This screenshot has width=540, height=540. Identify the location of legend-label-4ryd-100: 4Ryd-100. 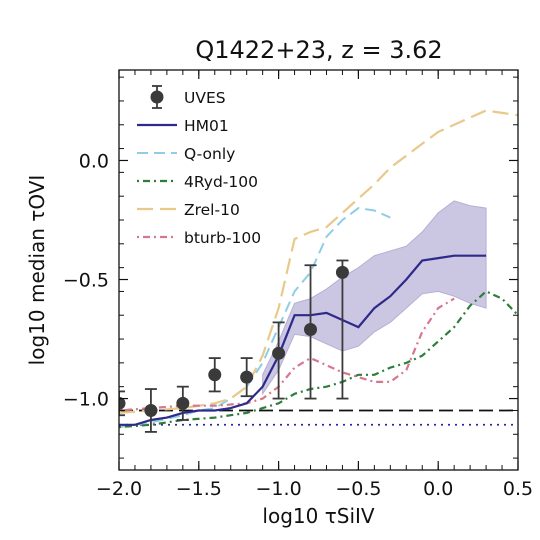
(221, 182).